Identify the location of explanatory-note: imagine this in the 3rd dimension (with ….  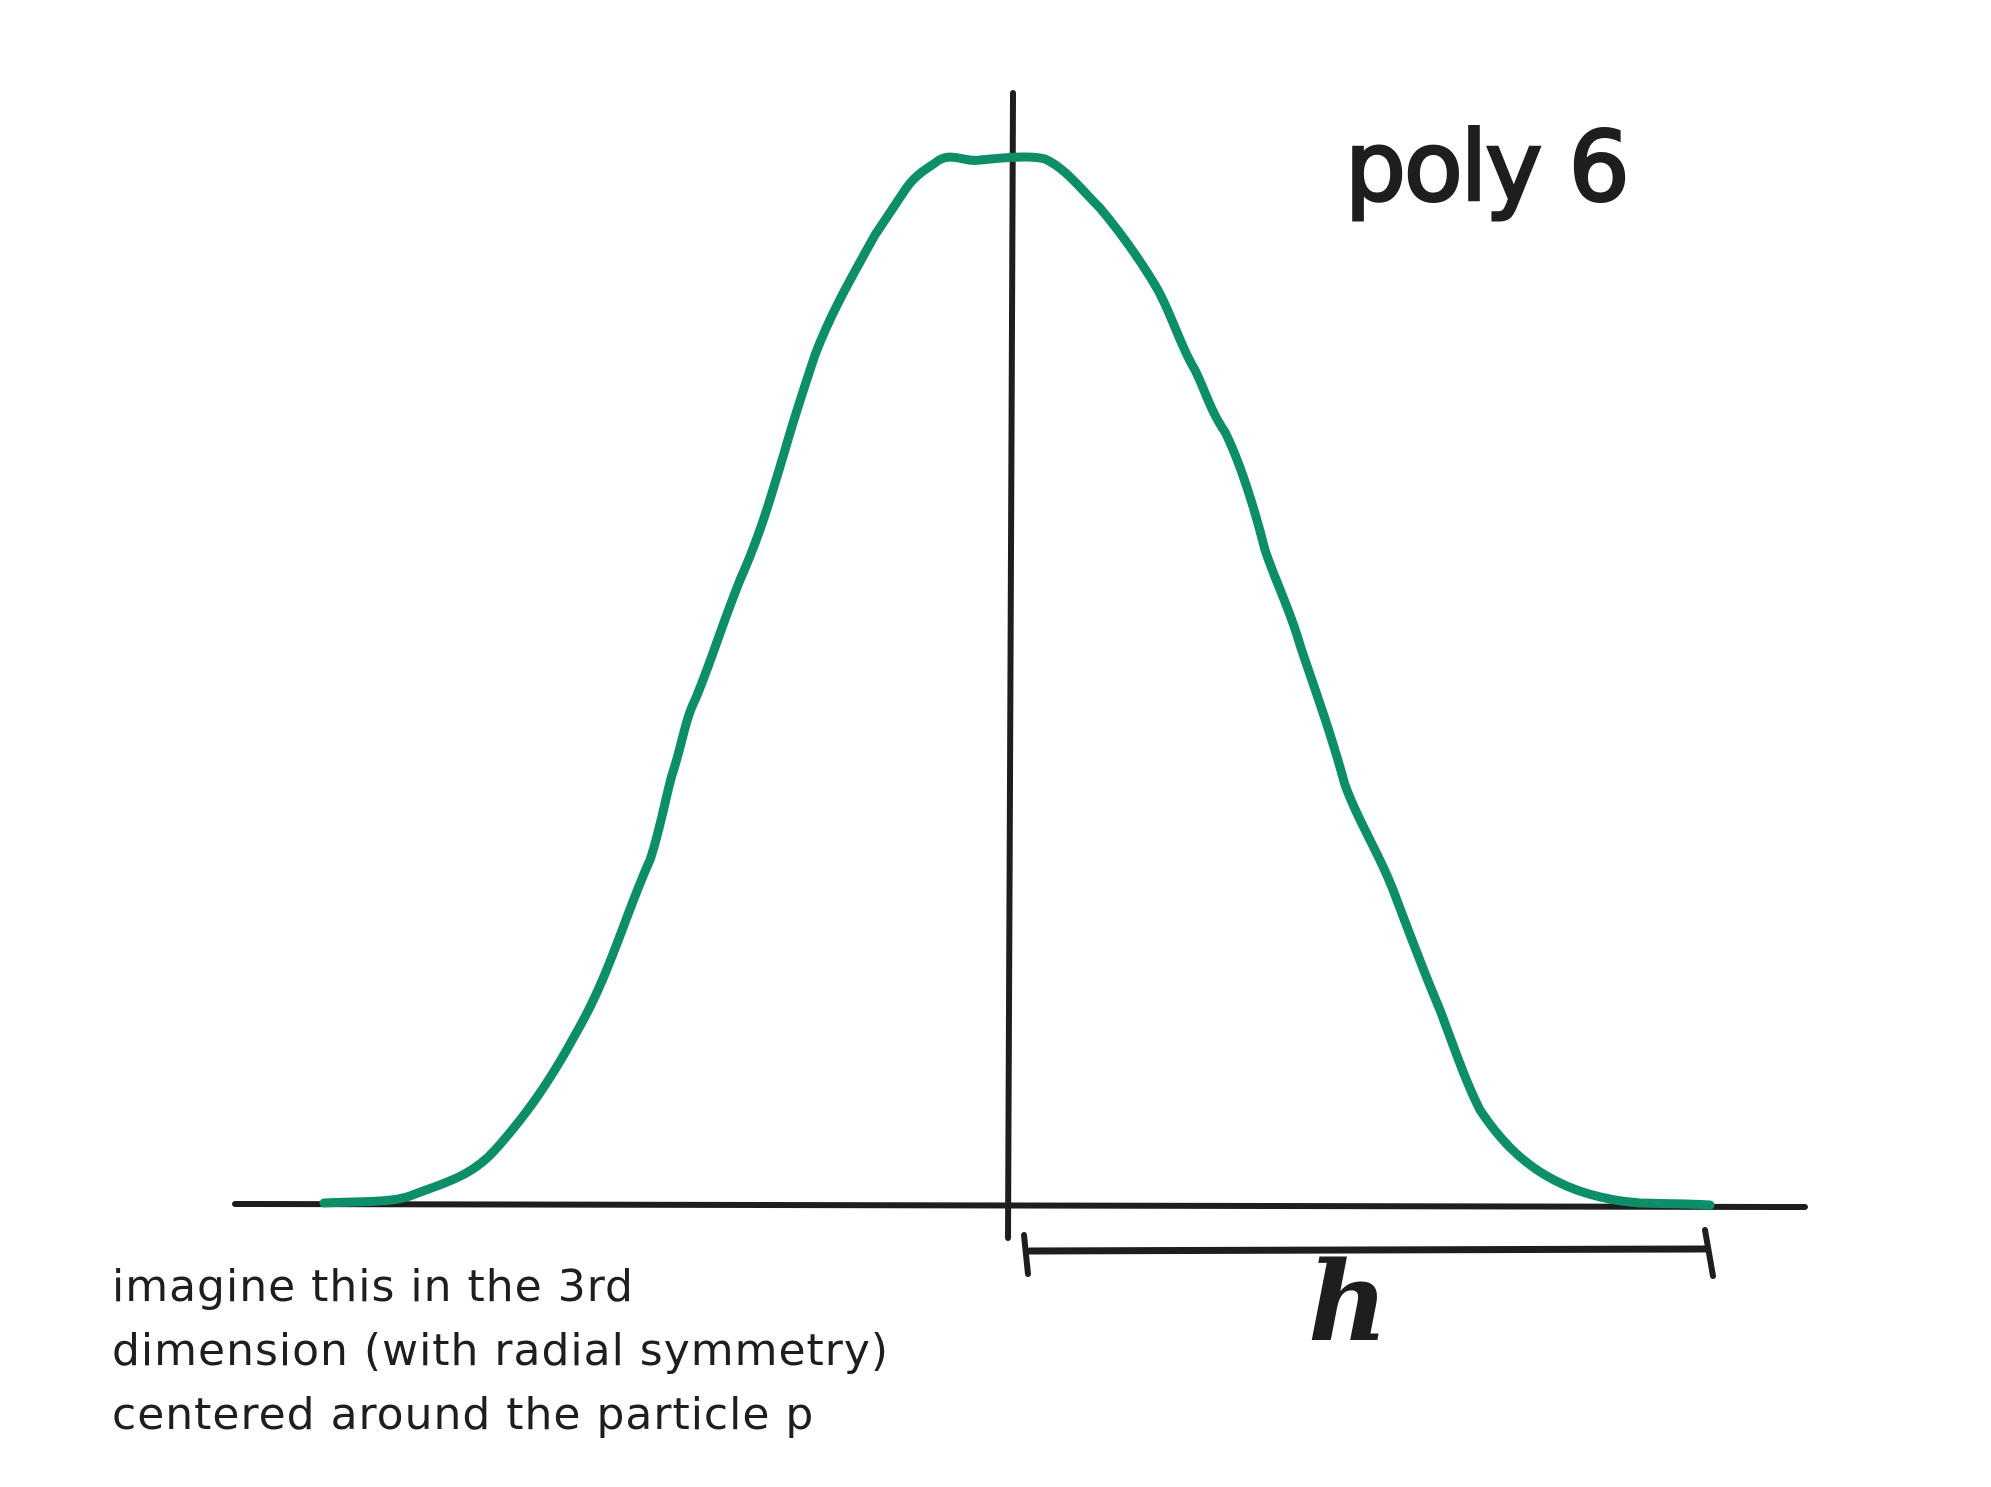
(662, 1351).